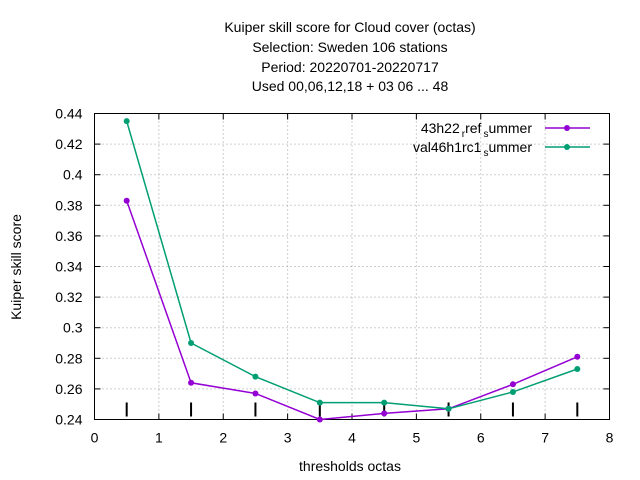 The height and width of the screenshot is (480, 640). Describe the element at coordinates (68, 144) in the screenshot. I see `y-tick-label: 0.42` at that location.